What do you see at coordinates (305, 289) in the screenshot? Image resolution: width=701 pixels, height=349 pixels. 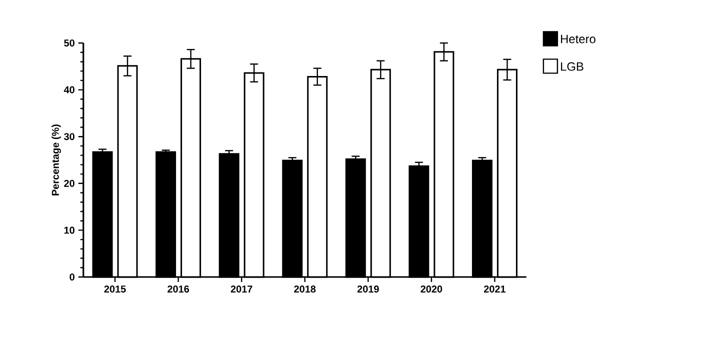 I see `x-tick-label: 2018` at bounding box center [305, 289].